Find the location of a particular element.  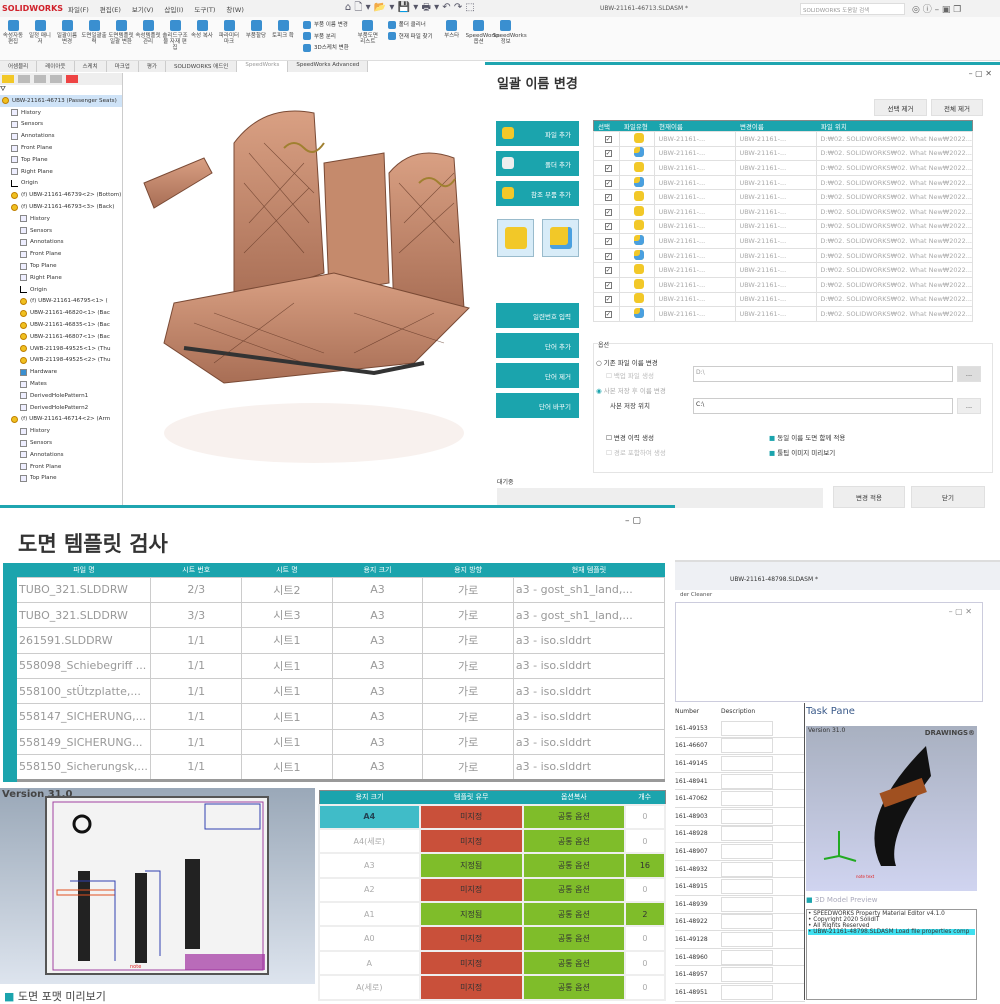

copy-rename-radio: ◉ 사본 저장 후 이름 변경 is located at coordinates (631, 391).